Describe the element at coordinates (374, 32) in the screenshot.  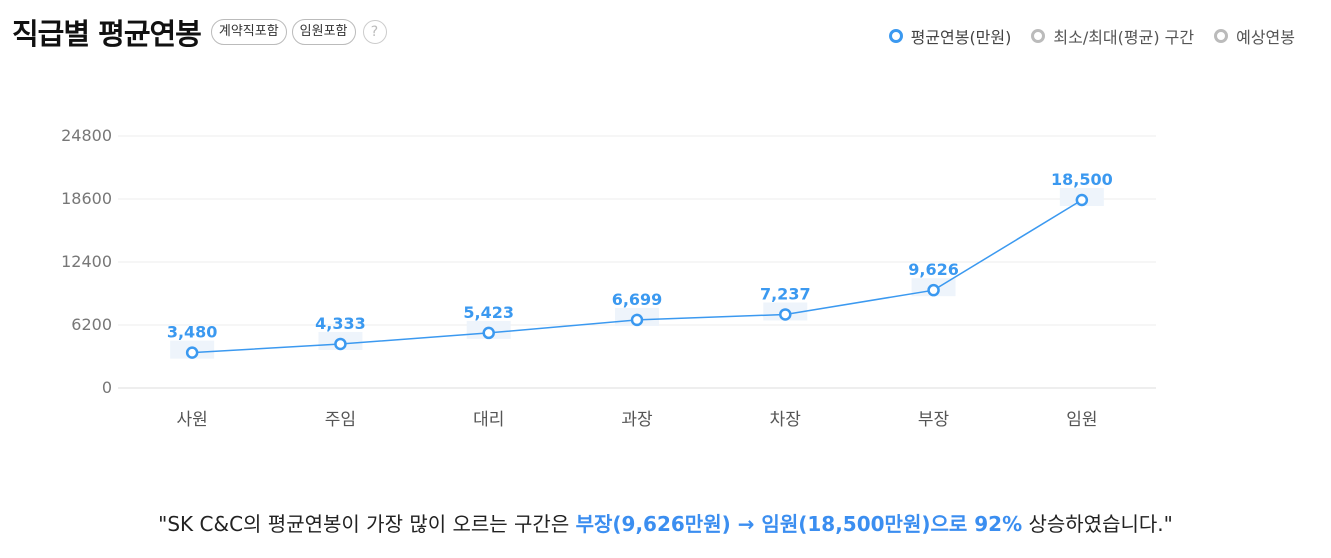
I see `help-icon: ?` at that location.